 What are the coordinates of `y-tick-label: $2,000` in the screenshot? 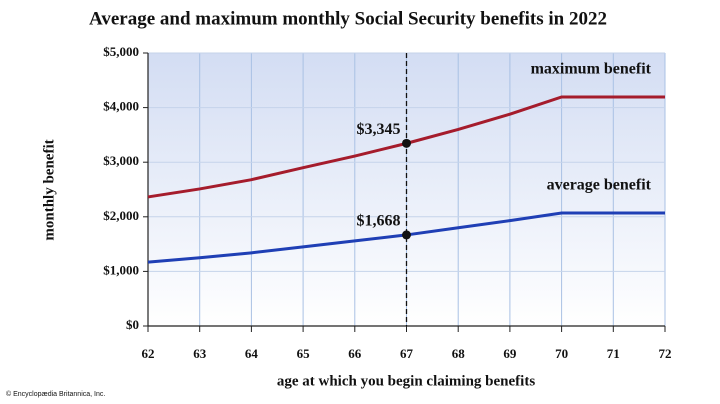 It's located at (121, 215).